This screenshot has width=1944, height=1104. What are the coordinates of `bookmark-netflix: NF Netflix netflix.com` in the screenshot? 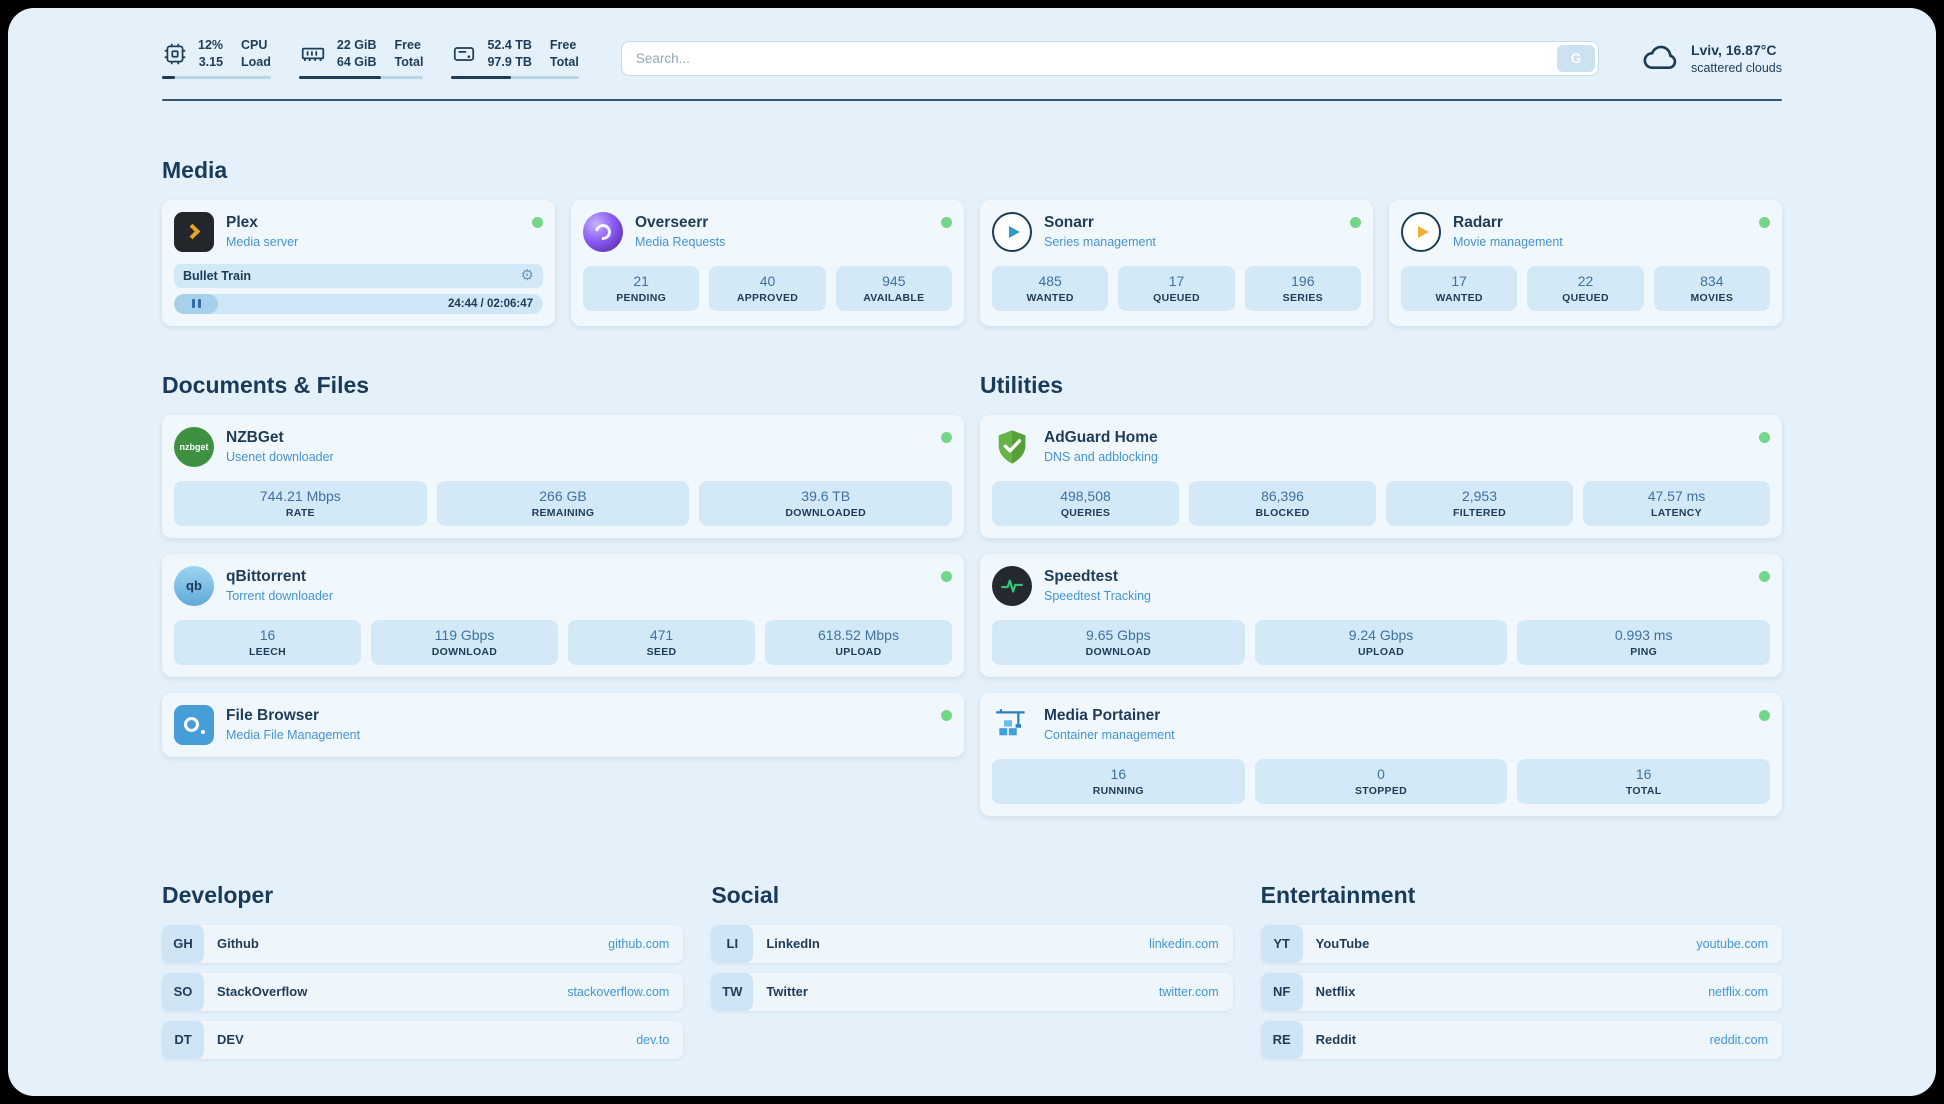 It's located at (1521, 991).